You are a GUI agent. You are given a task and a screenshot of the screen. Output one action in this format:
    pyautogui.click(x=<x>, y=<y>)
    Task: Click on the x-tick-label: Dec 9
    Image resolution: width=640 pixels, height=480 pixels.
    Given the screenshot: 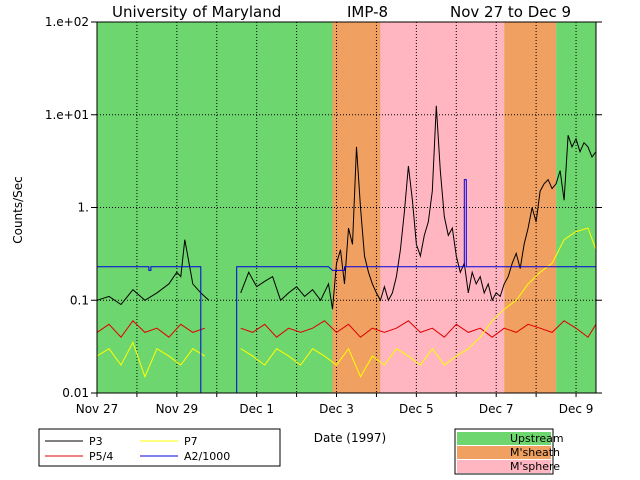 What is the action you would take?
    pyautogui.click(x=576, y=409)
    